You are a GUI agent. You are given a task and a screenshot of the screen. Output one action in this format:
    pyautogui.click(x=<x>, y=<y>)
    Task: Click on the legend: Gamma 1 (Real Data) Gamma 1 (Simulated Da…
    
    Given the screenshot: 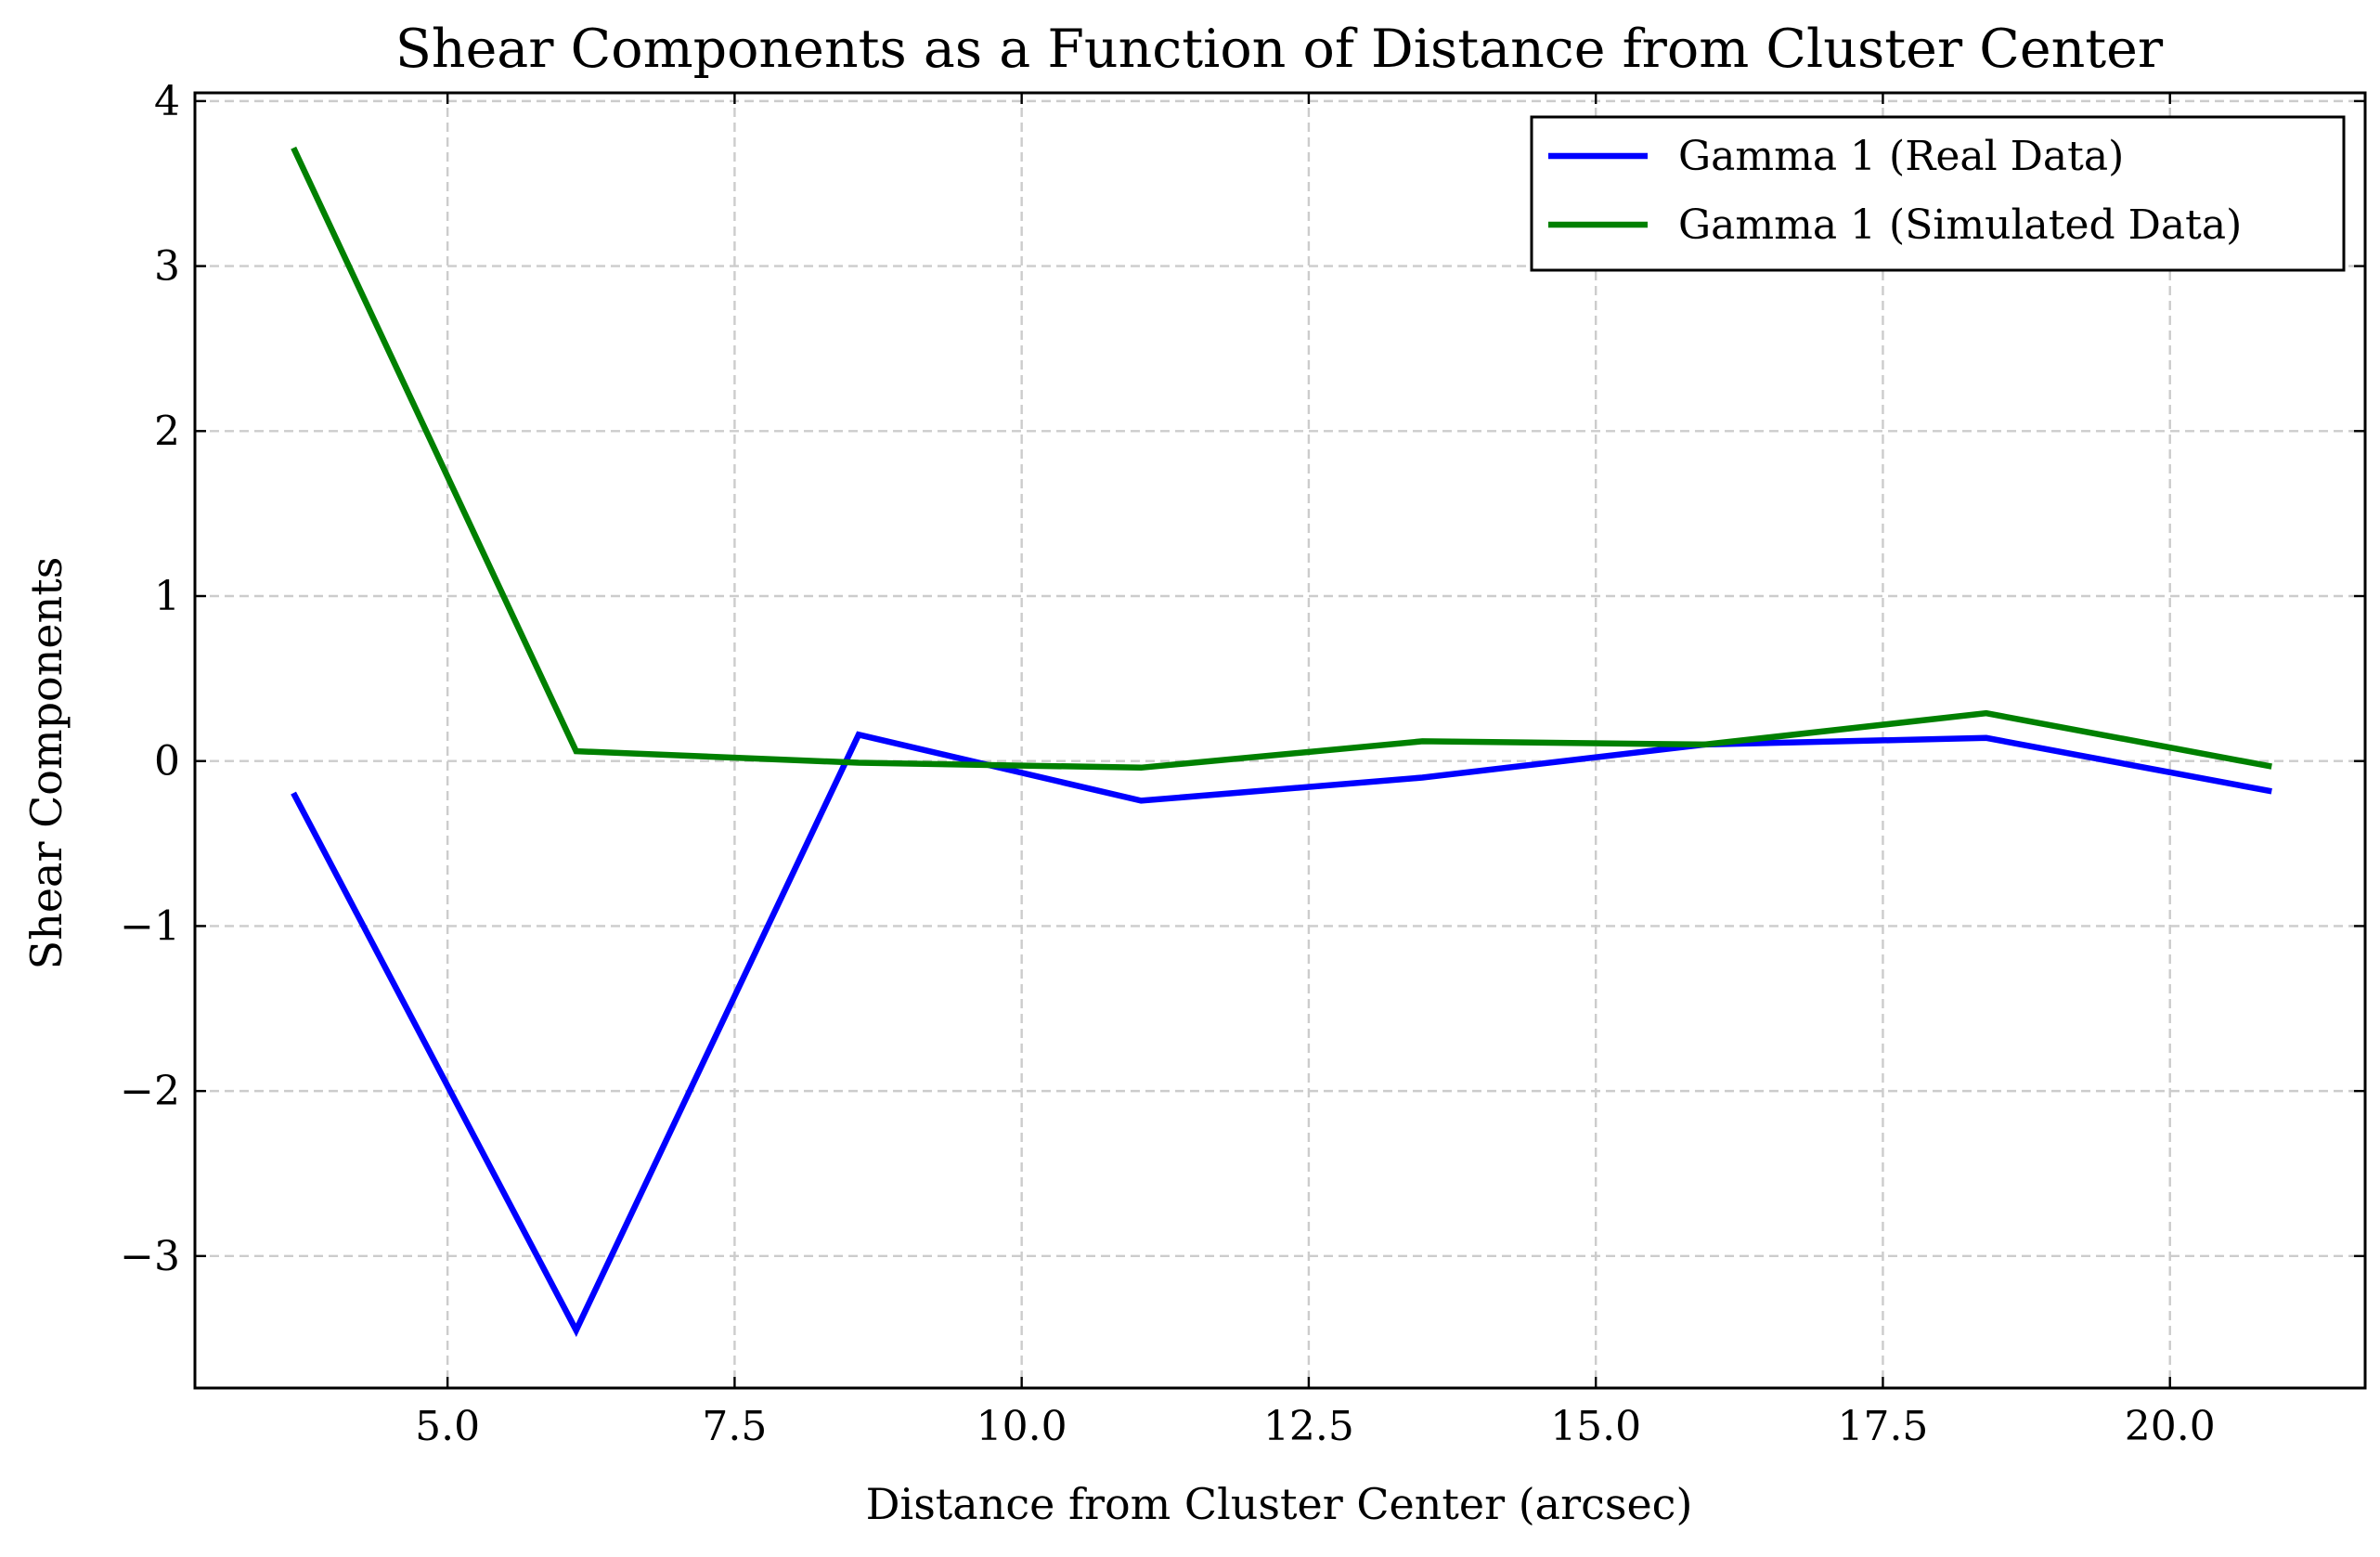 What is the action you would take?
    pyautogui.click(x=1938, y=193)
    